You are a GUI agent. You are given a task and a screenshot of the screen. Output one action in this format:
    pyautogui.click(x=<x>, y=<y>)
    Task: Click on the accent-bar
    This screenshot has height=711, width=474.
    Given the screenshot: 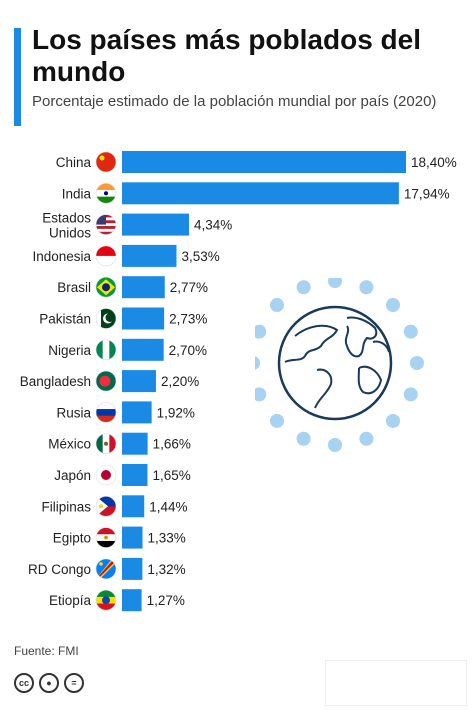 What is the action you would take?
    pyautogui.click(x=17, y=77)
    